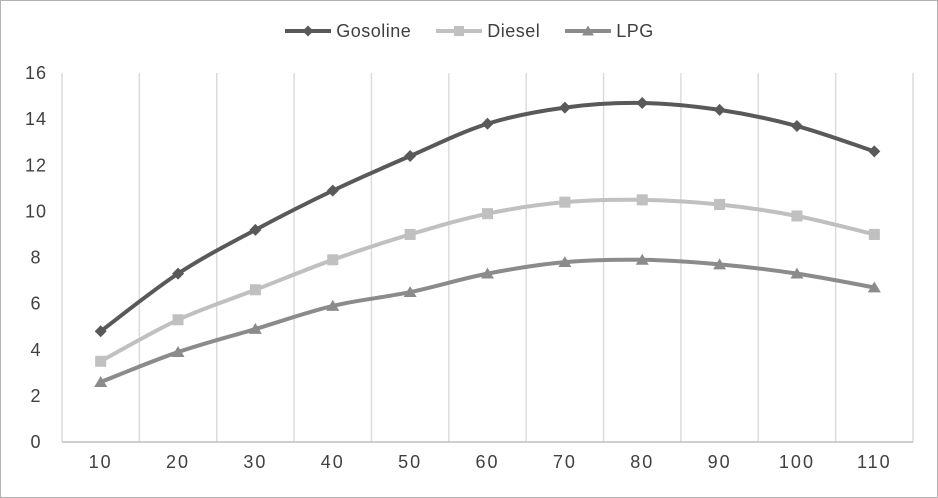  Describe the element at coordinates (565, 462) in the screenshot. I see `svg-text: 70` at that location.